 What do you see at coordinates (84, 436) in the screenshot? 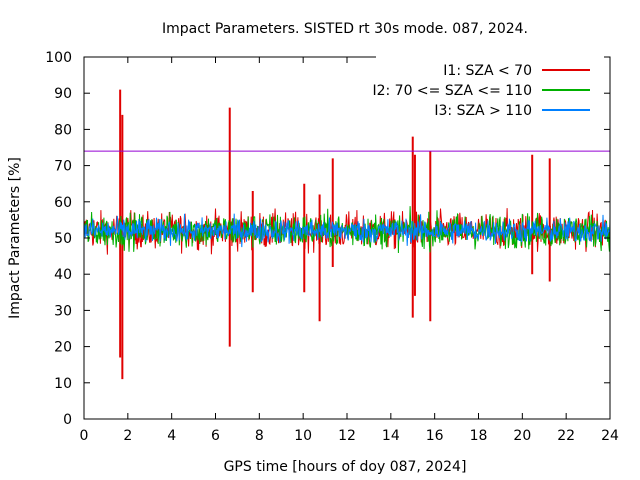
I see `x-tick-label: 0` at bounding box center [84, 436].